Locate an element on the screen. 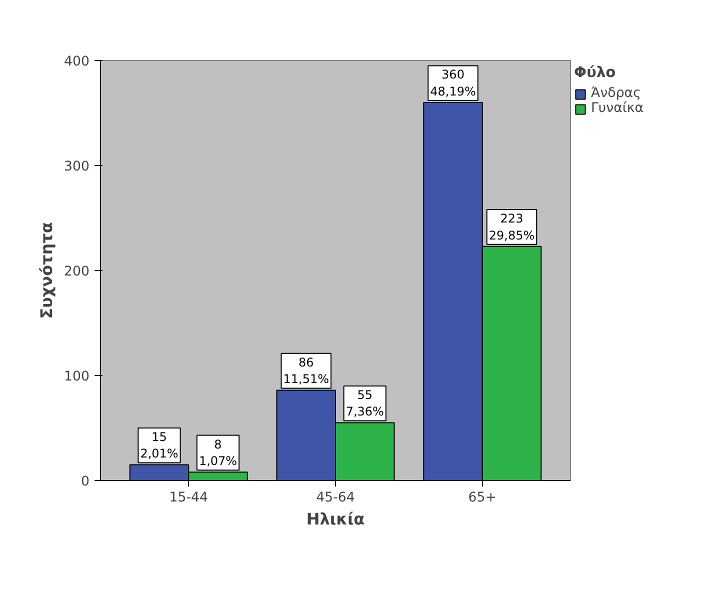 This screenshot has height=603, width=713. x-tick-label: 65+ is located at coordinates (482, 498).